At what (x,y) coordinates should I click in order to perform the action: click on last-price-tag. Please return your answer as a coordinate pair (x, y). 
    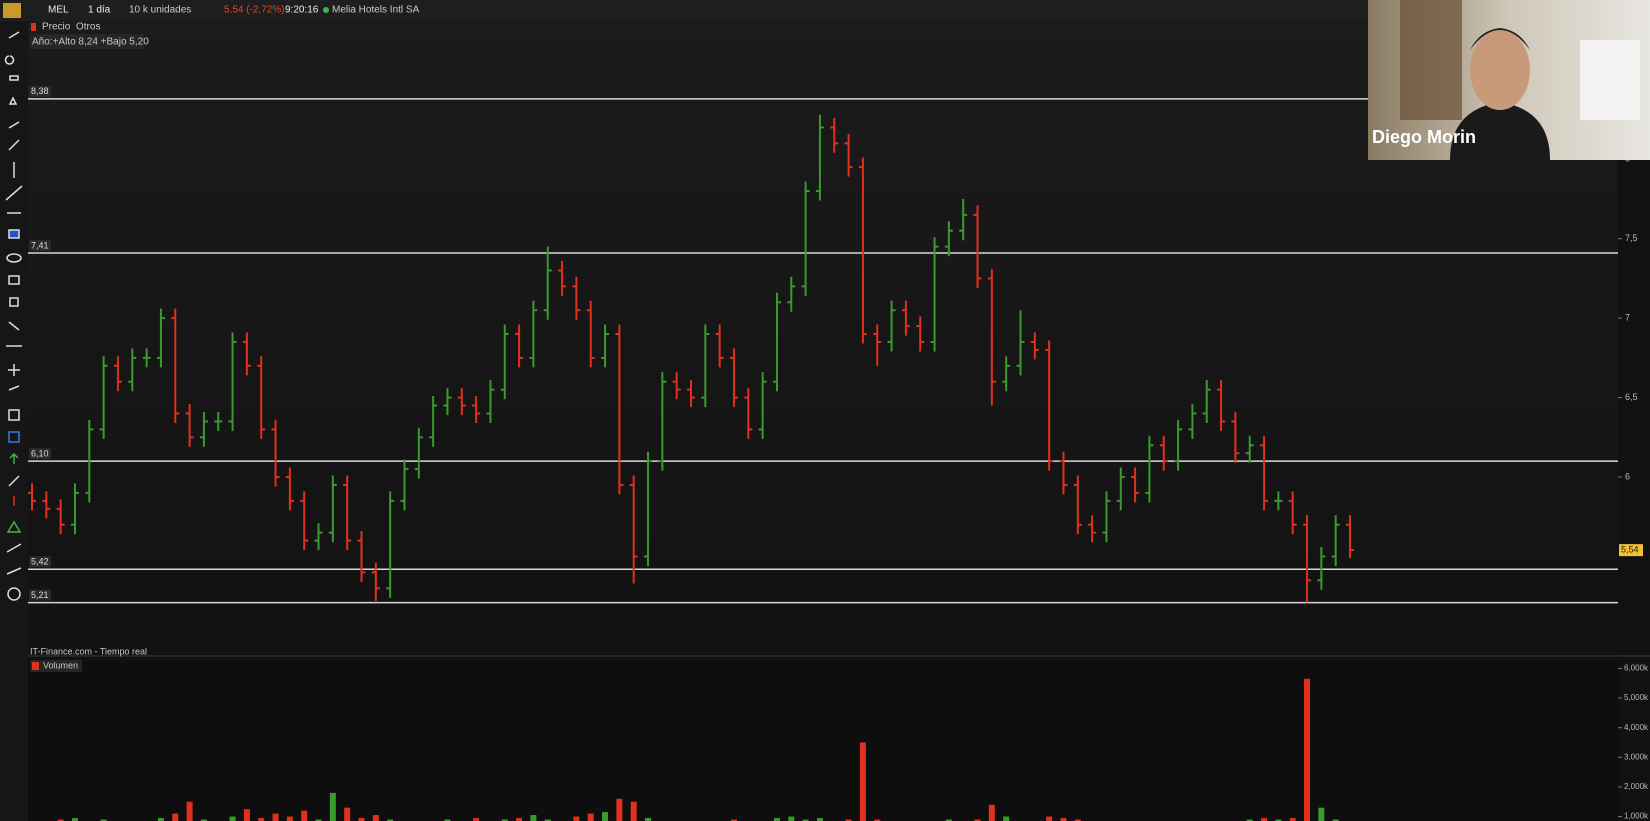
    Looking at the image, I should click on (1631, 550).